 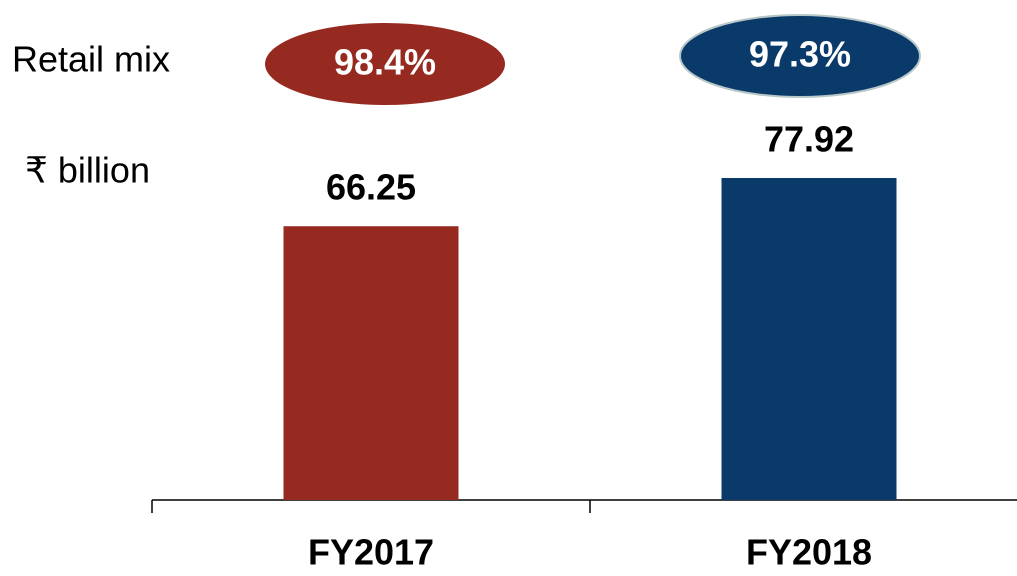 What do you see at coordinates (371, 187) in the screenshot?
I see `data-label: 66.25` at bounding box center [371, 187].